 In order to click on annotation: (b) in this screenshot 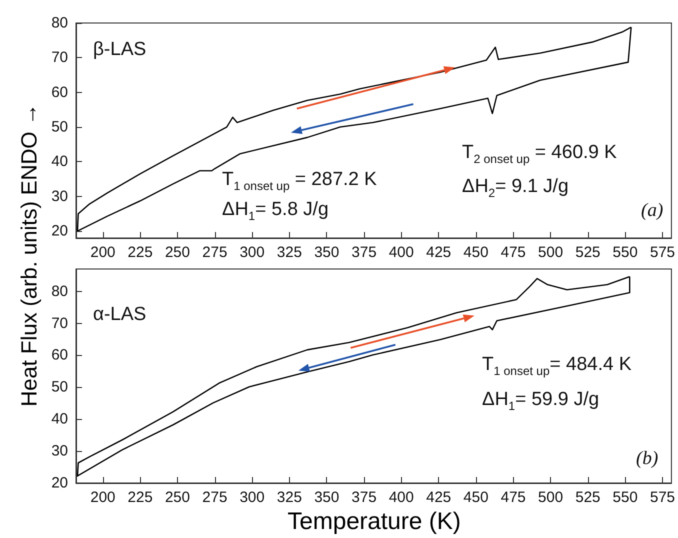, I will do `click(647, 458)`.